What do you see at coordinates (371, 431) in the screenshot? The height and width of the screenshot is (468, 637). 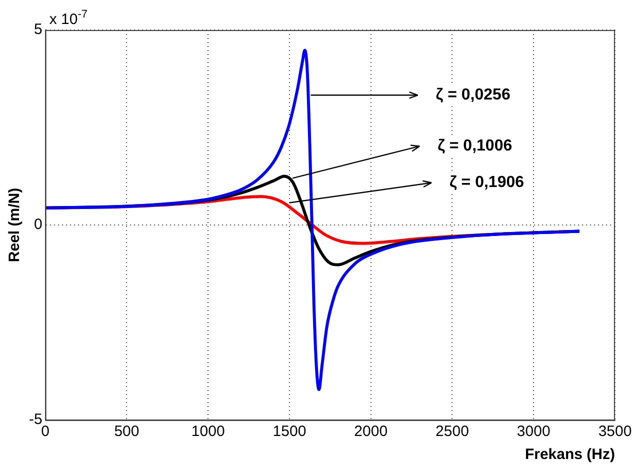 I see `x-tick-label: 2000` at bounding box center [371, 431].